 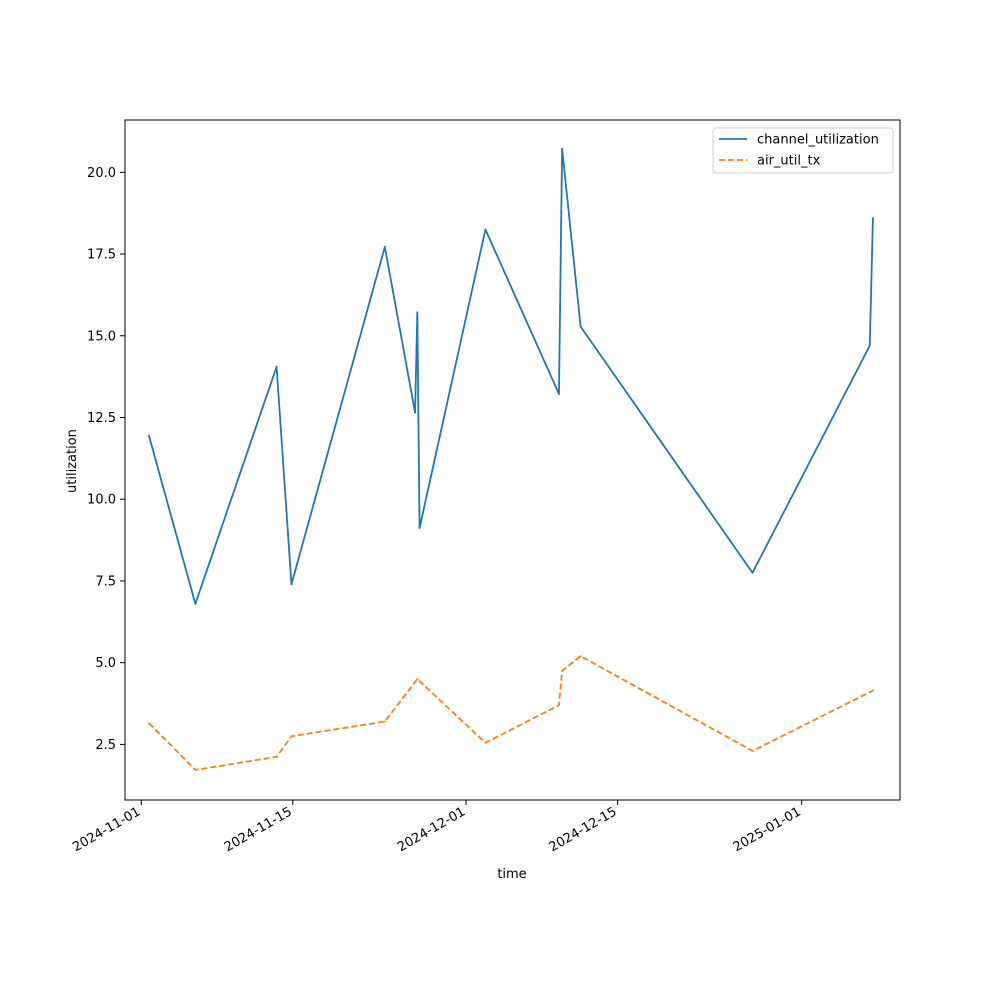 I want to click on legend-box, so click(x=803, y=150).